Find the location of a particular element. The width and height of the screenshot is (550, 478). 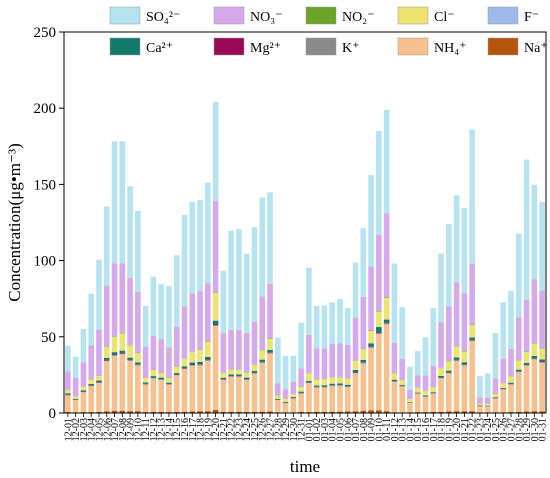

x-tick-label: 01-26 is located at coordinates (504, 429).